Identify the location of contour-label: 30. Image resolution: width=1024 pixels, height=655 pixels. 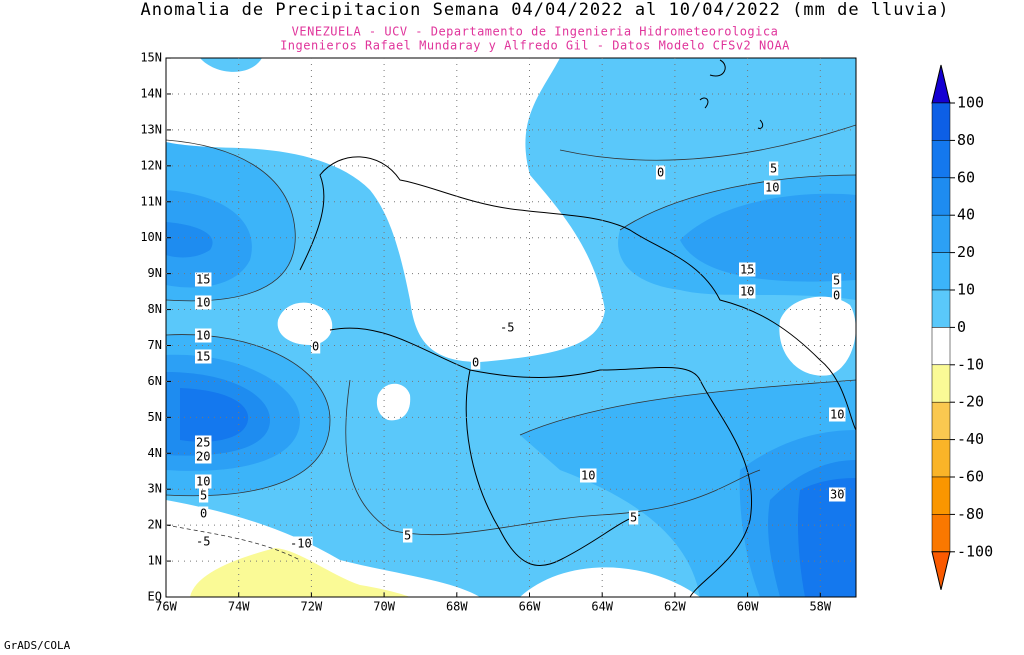
(837, 495).